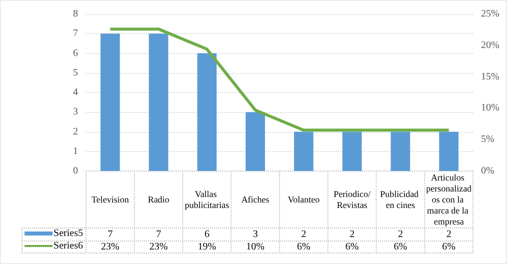 Image resolution: width=507 pixels, height=264 pixels. I want to click on legend-label: Series5, so click(69, 233).